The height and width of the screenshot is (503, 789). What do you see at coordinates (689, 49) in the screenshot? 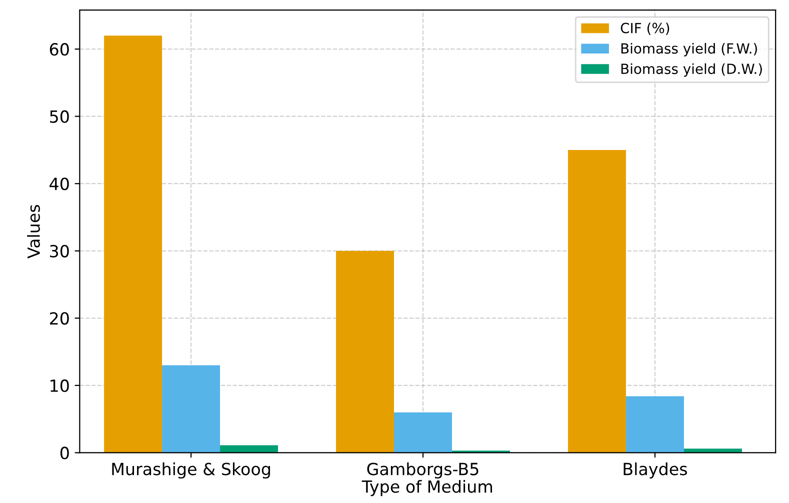
I see `legend-label: Biomass yield (F.W.)` at bounding box center [689, 49].